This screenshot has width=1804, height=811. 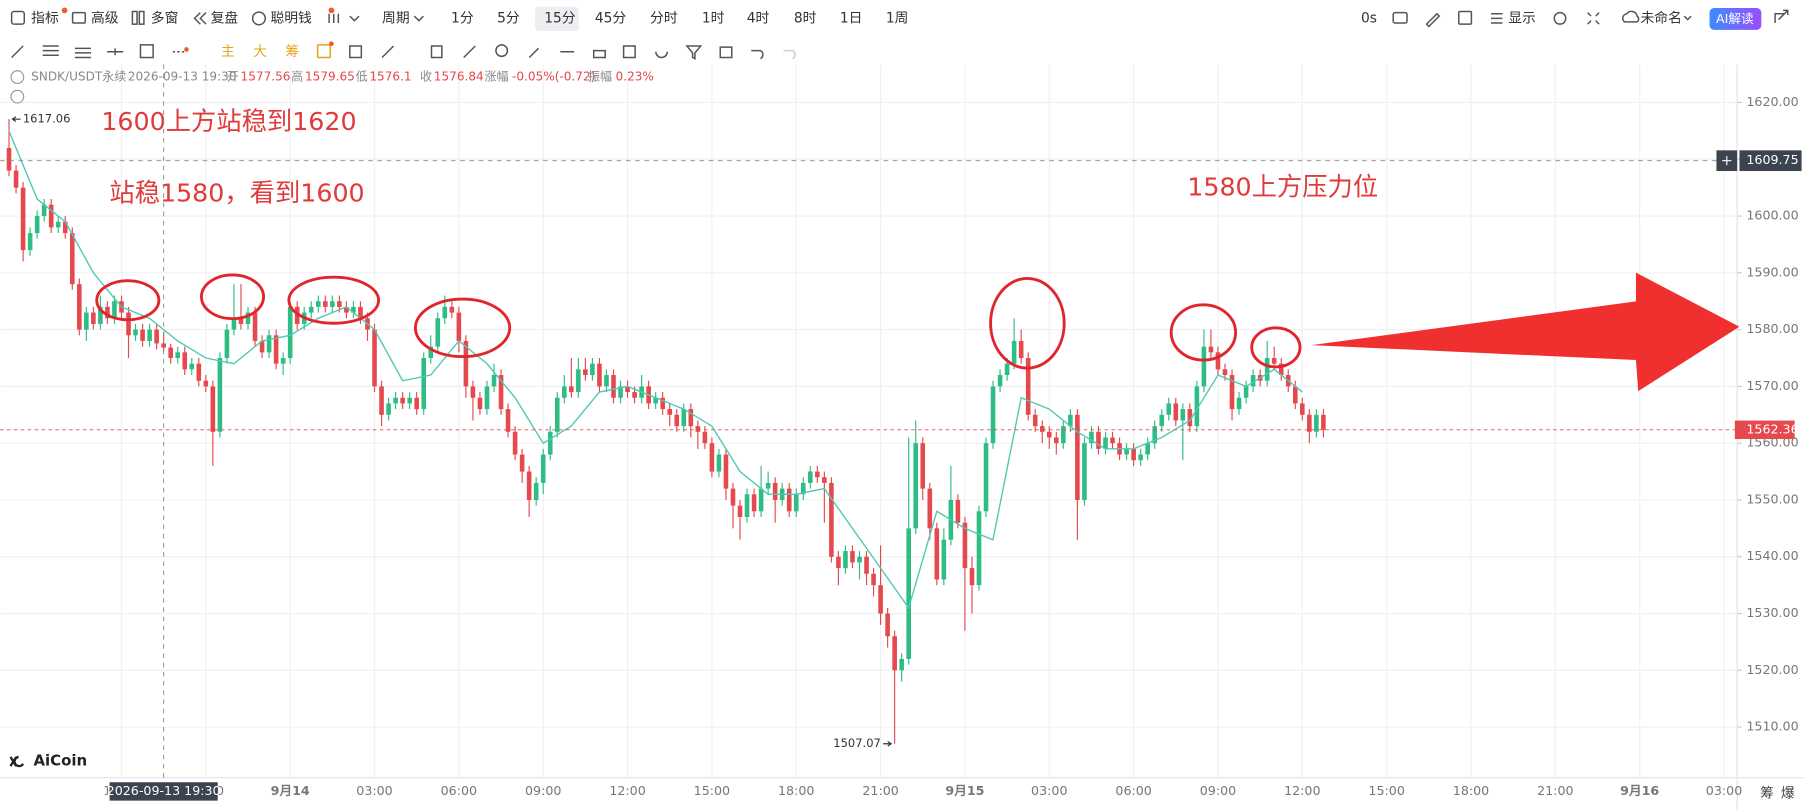 What do you see at coordinates (225, 17) in the screenshot?
I see `menu-item: 复盘` at bounding box center [225, 17].